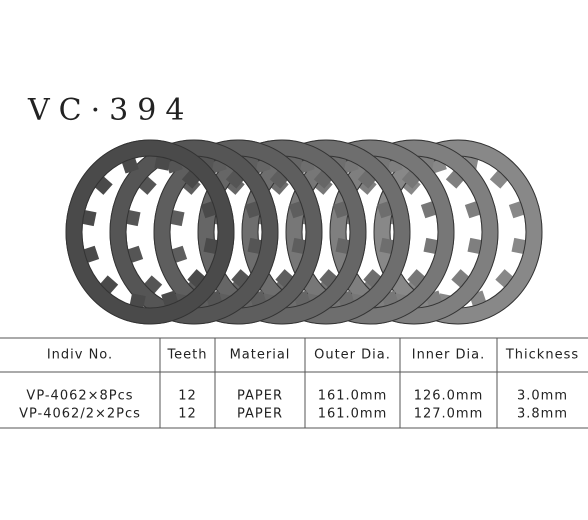 This screenshot has height=520, width=588. What do you see at coordinates (80, 355) in the screenshot?
I see `header-cell: Indiv No.` at bounding box center [80, 355].